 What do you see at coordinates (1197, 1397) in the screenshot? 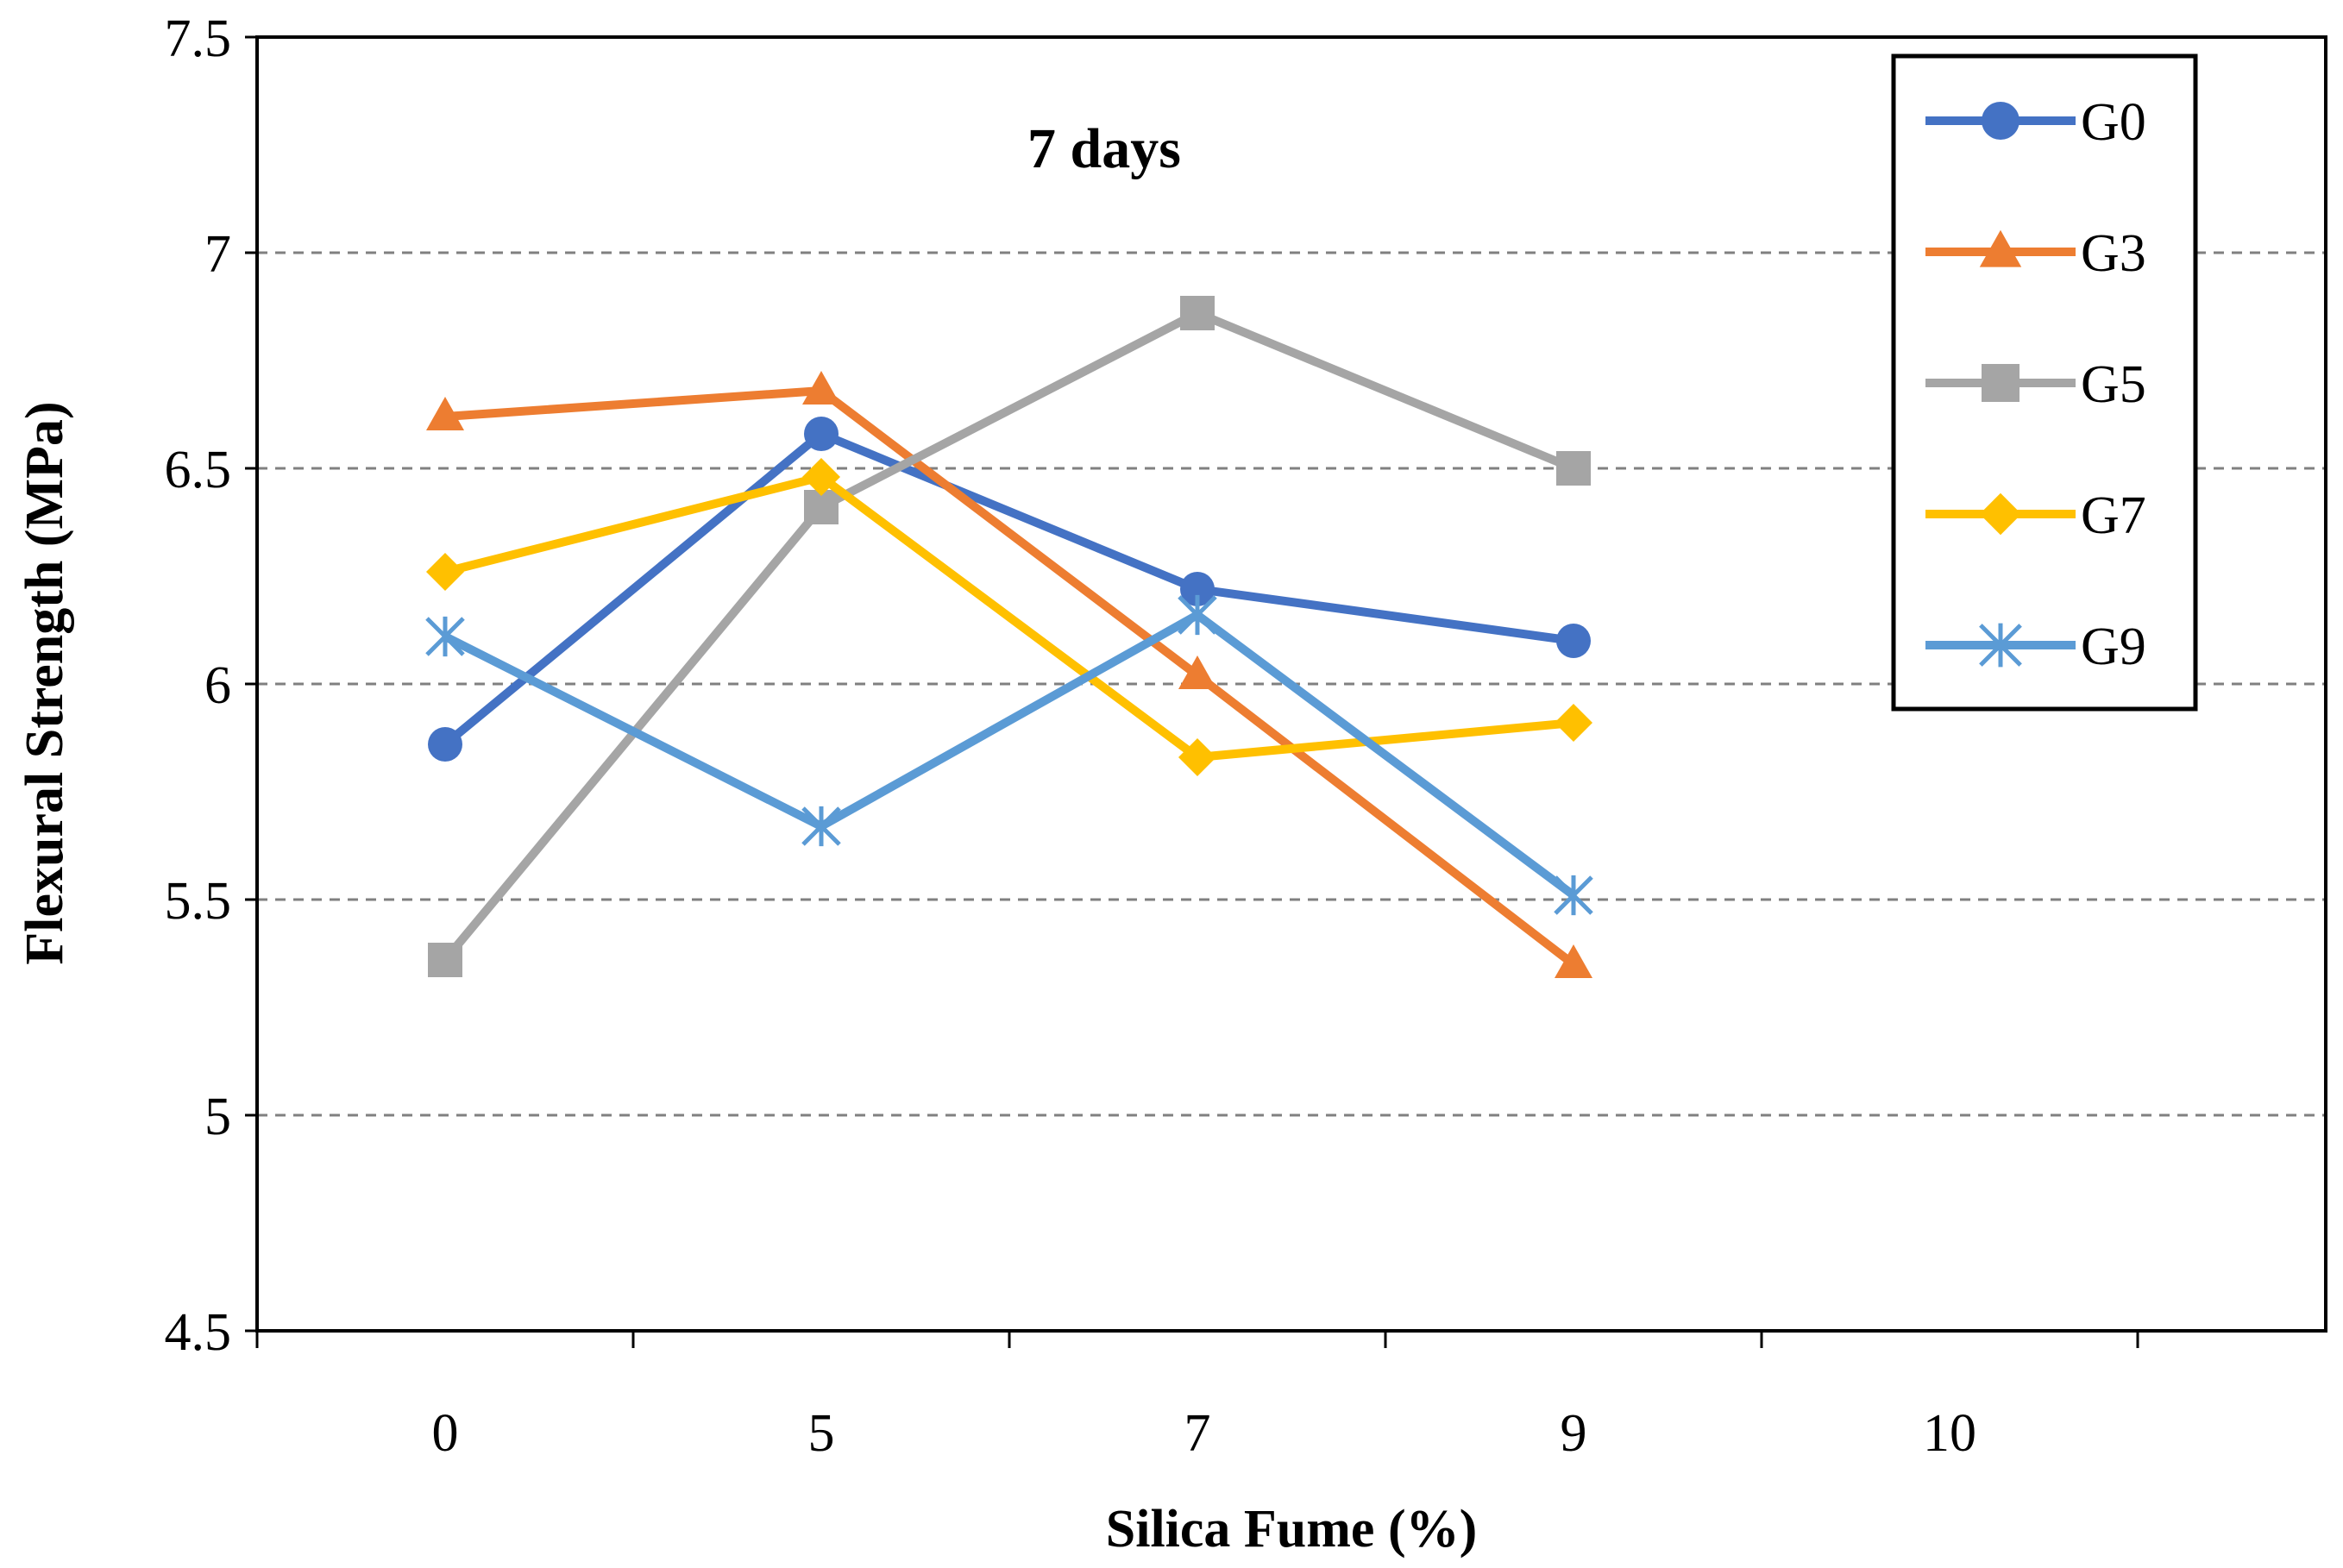
I see `x-axis-ticks: 0 5 7 9 10` at bounding box center [1197, 1397].